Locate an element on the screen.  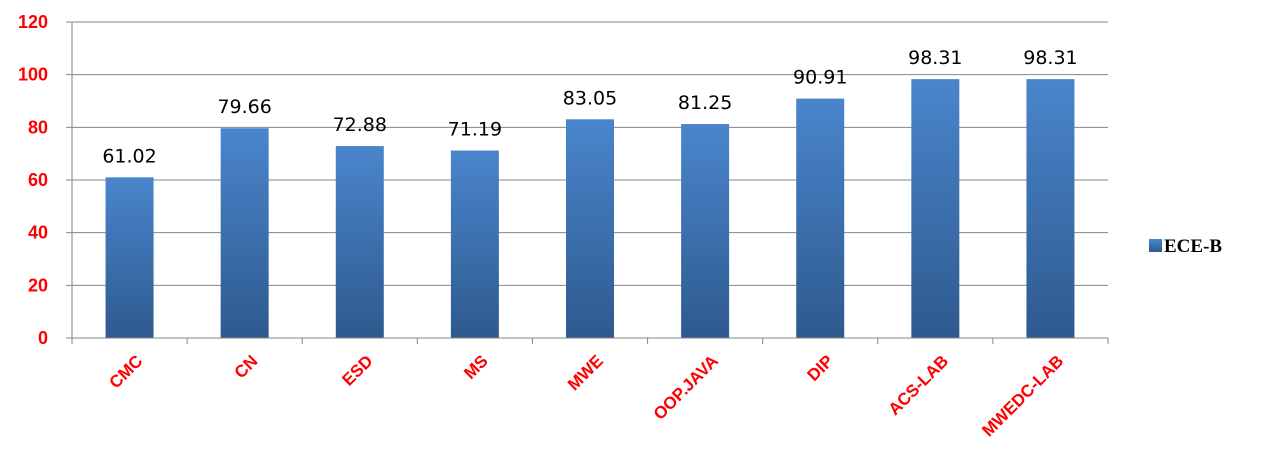
y-tick-label: 120 is located at coordinates (33, 22).